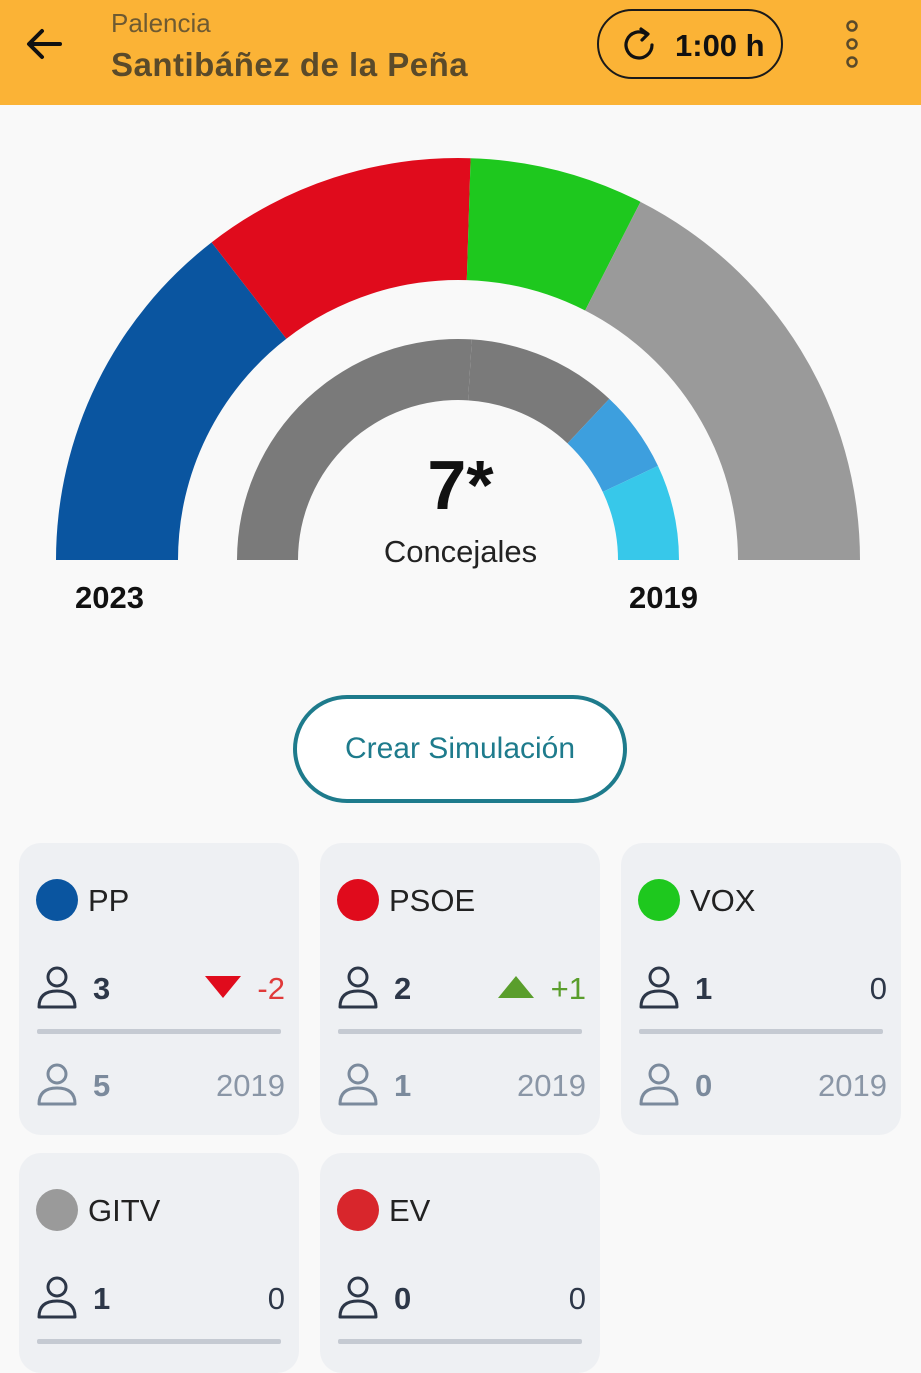 This screenshot has height=1373, width=921. What do you see at coordinates (852, 46) in the screenshot?
I see `more-options-icon` at bounding box center [852, 46].